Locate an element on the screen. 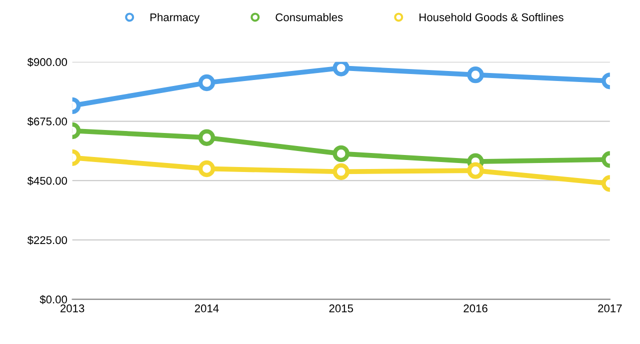  y-tick-label: $675.00 is located at coordinates (47, 121).